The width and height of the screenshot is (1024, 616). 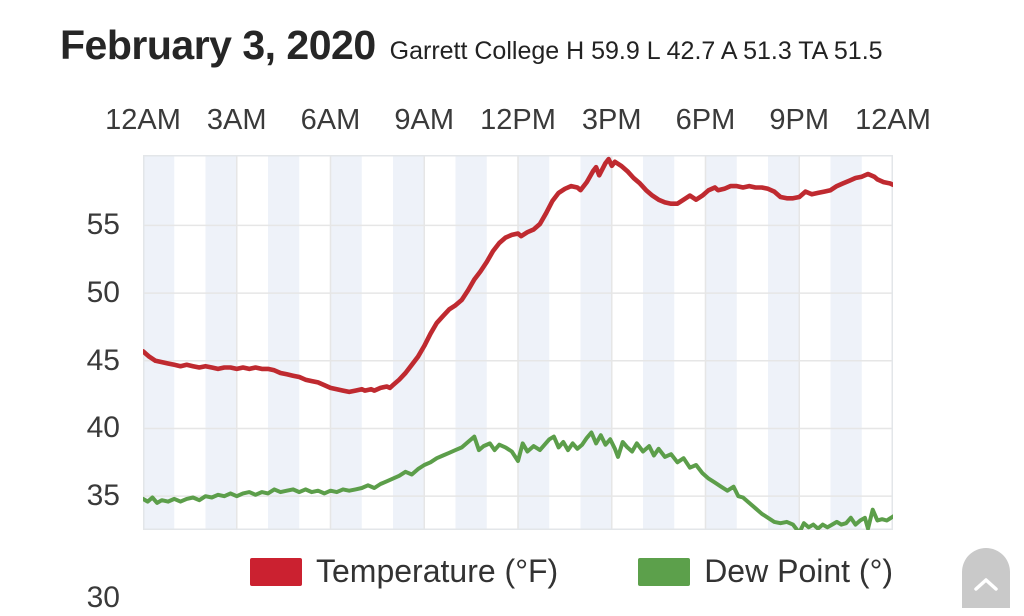 I want to click on y-axis-label-55: 55, so click(x=103, y=225).